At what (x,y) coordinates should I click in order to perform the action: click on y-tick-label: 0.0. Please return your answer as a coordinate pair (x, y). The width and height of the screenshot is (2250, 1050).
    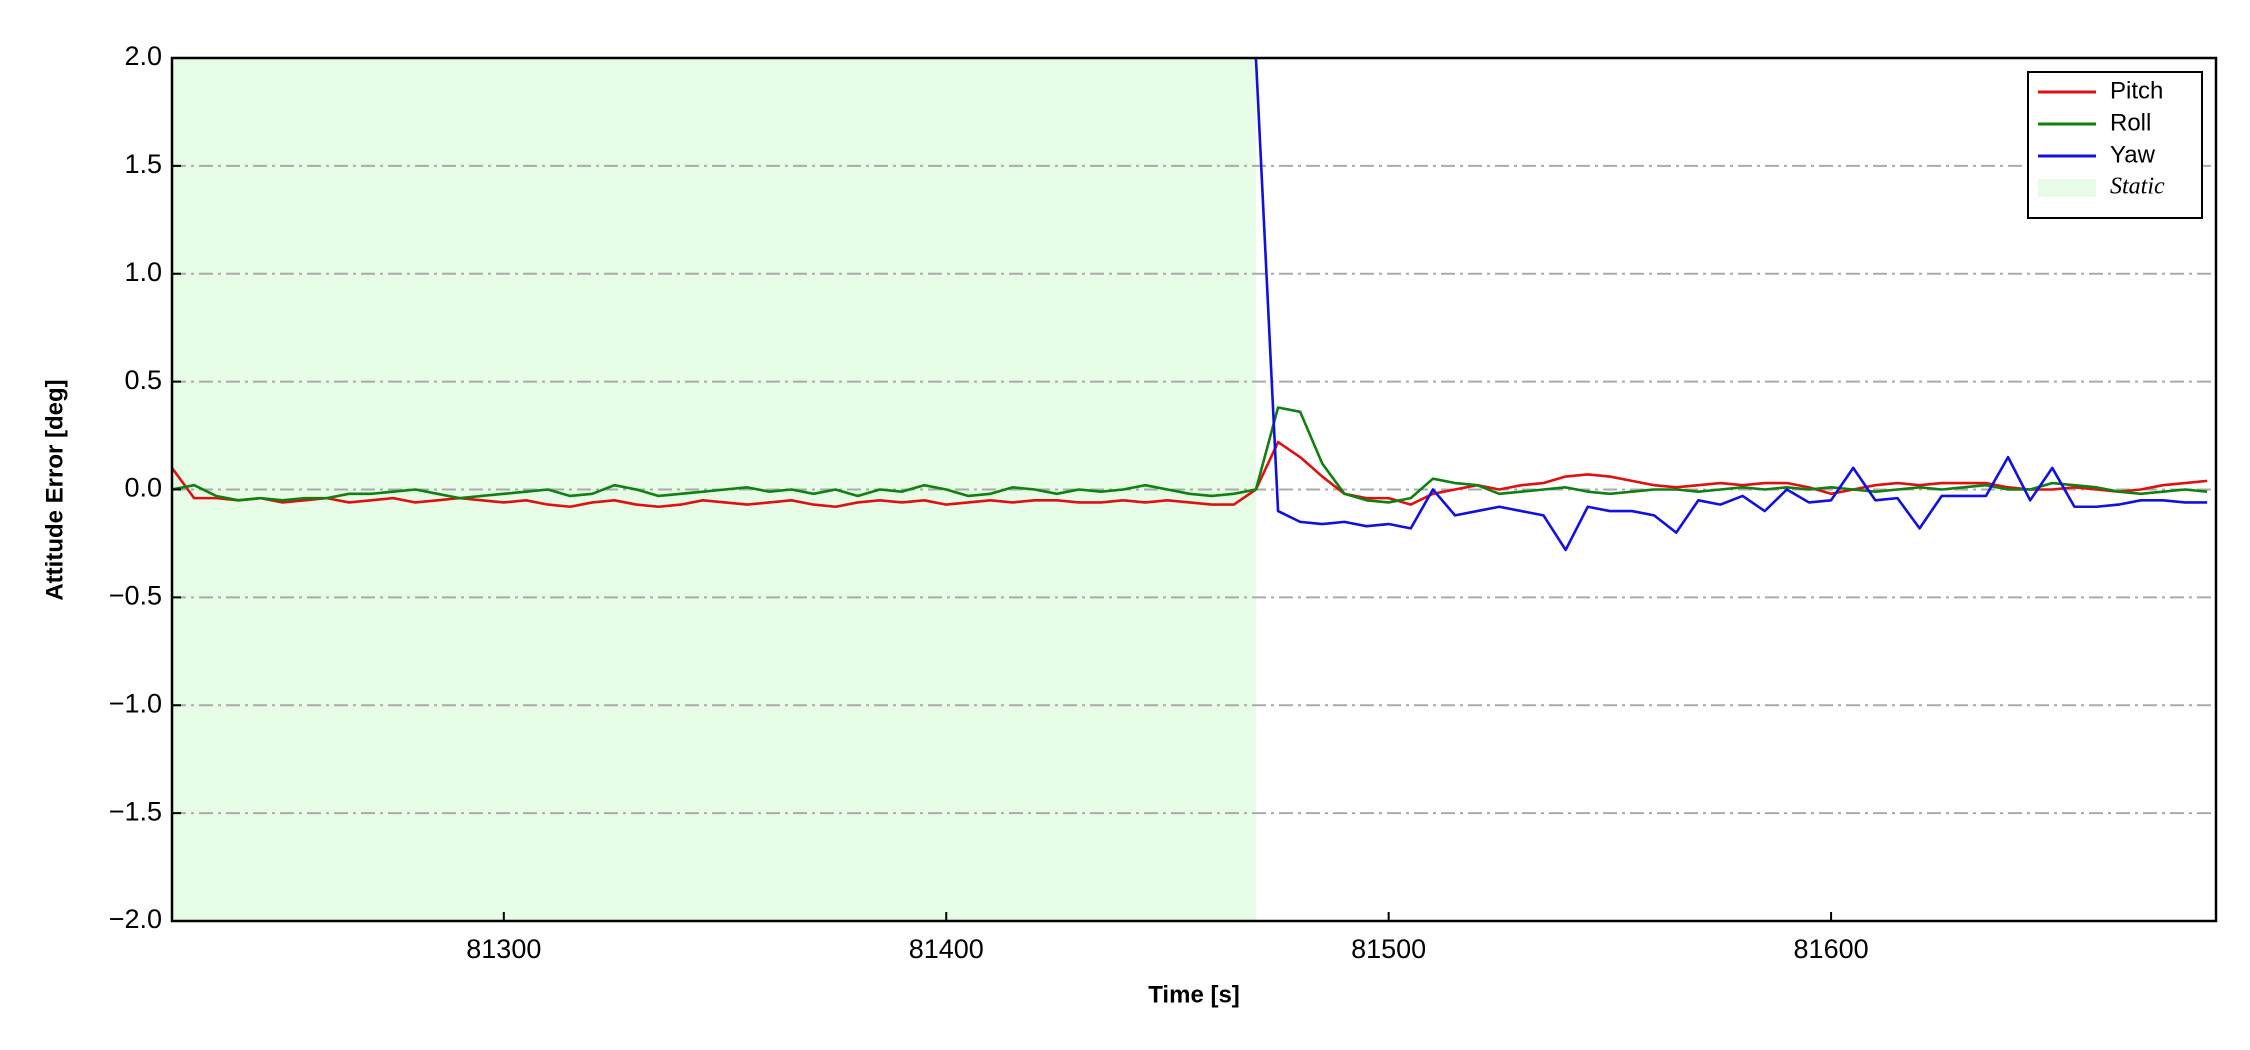
    Looking at the image, I should click on (143, 488).